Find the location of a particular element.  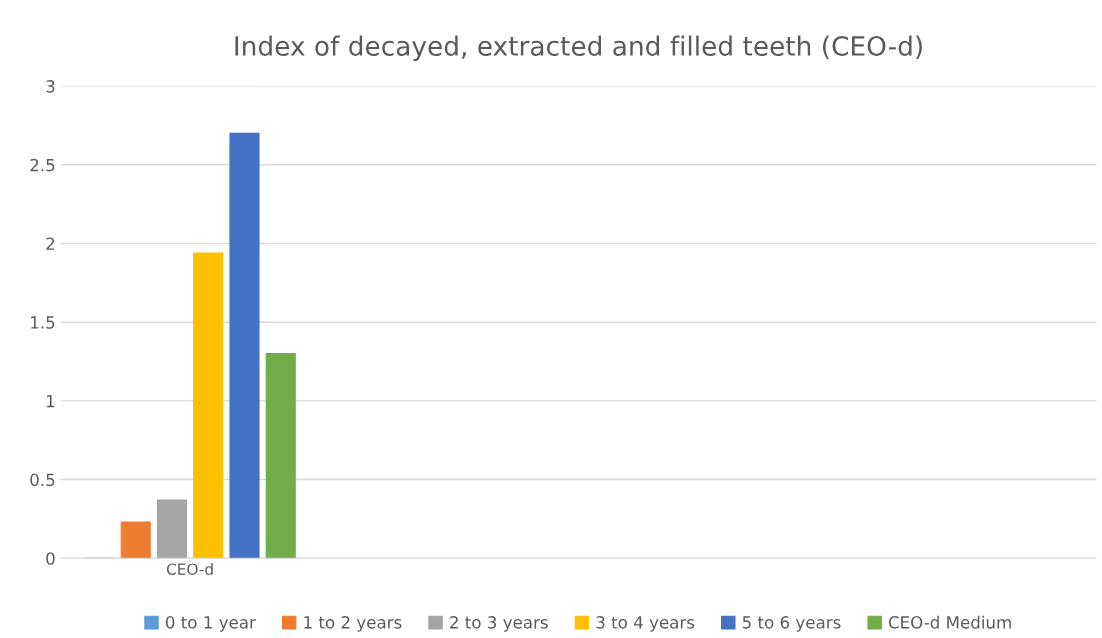

x-tick-label: CEO-d is located at coordinates (189, 569).